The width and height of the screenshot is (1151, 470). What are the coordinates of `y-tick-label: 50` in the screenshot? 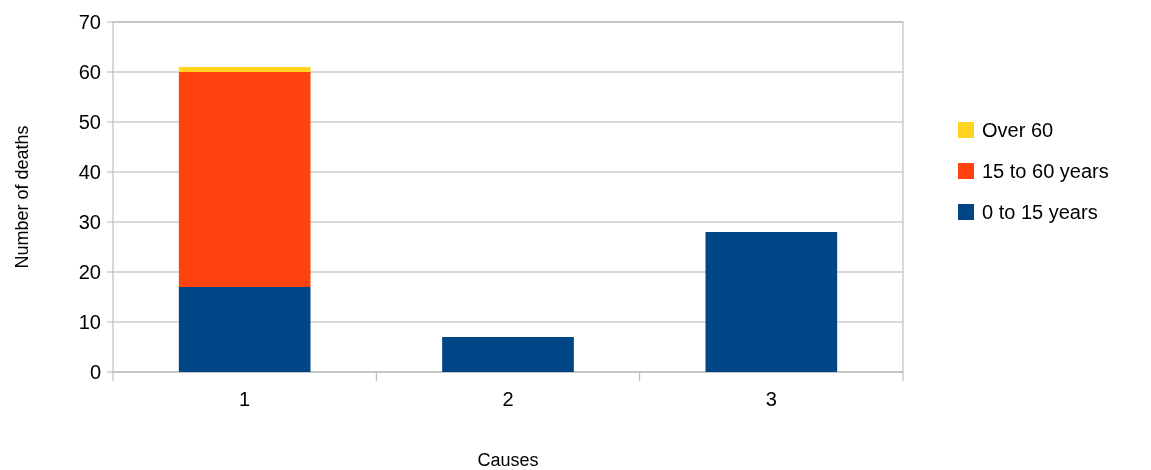 It's located at (89, 122).